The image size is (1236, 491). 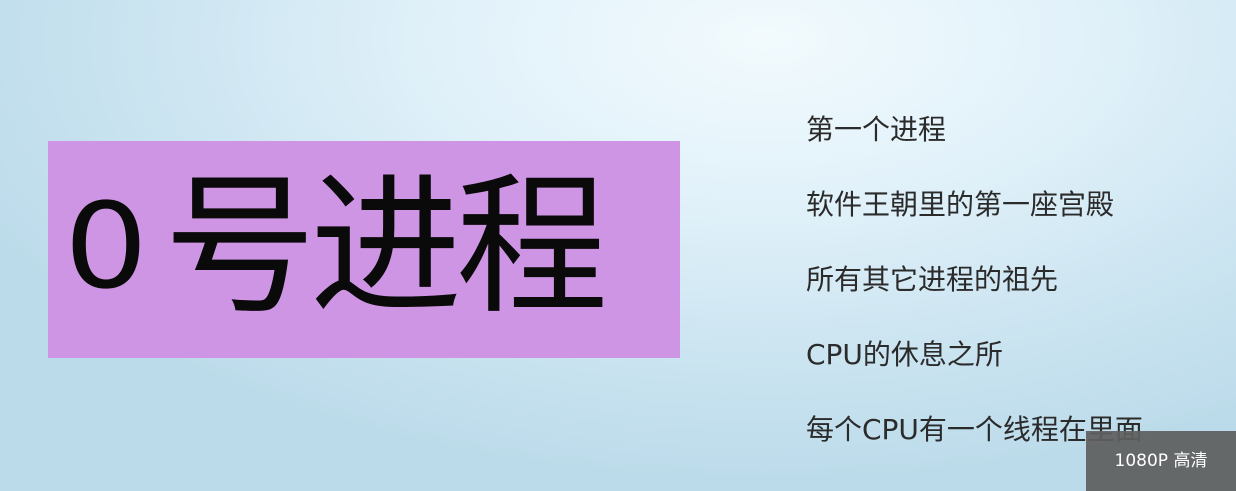 I want to click on slide-title-number: 0, so click(x=106, y=246).